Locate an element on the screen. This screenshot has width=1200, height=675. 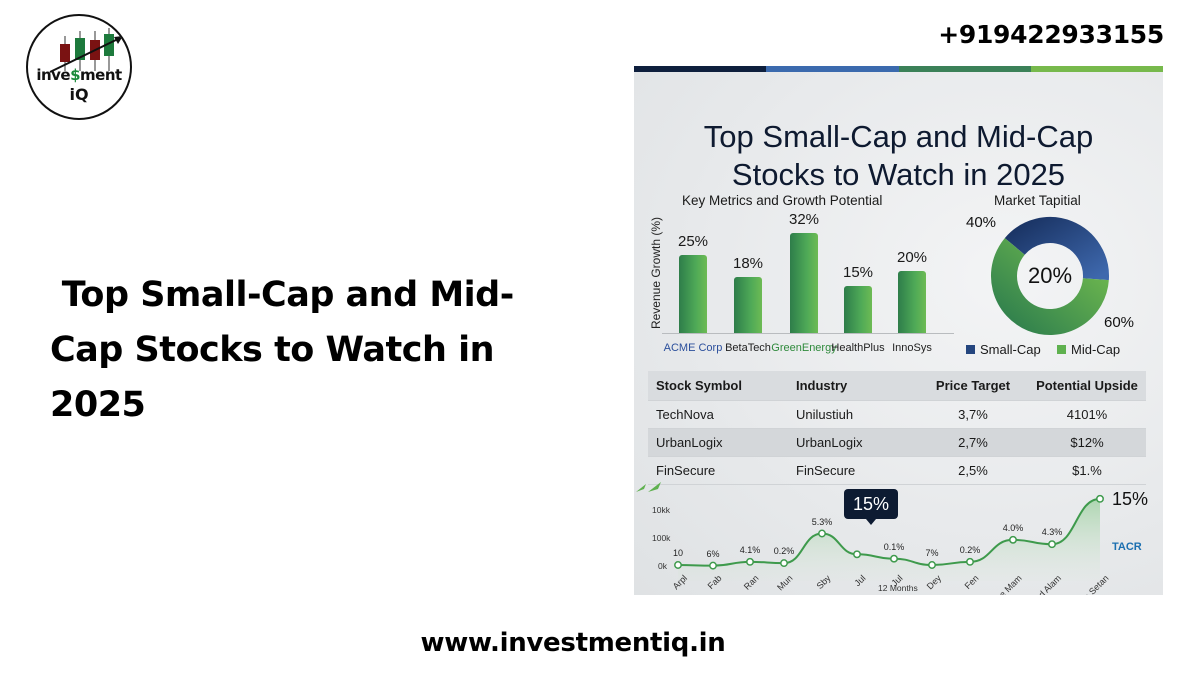
cell-symbol: TechNova is located at coordinates (685, 414).